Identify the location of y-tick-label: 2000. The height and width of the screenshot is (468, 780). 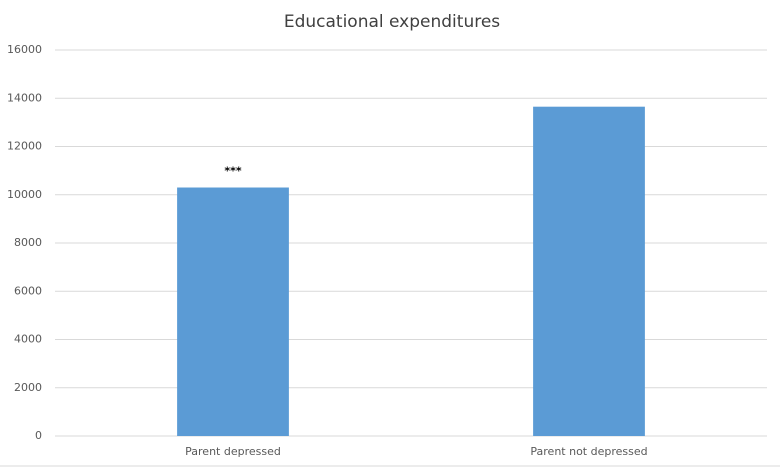
(28, 387).